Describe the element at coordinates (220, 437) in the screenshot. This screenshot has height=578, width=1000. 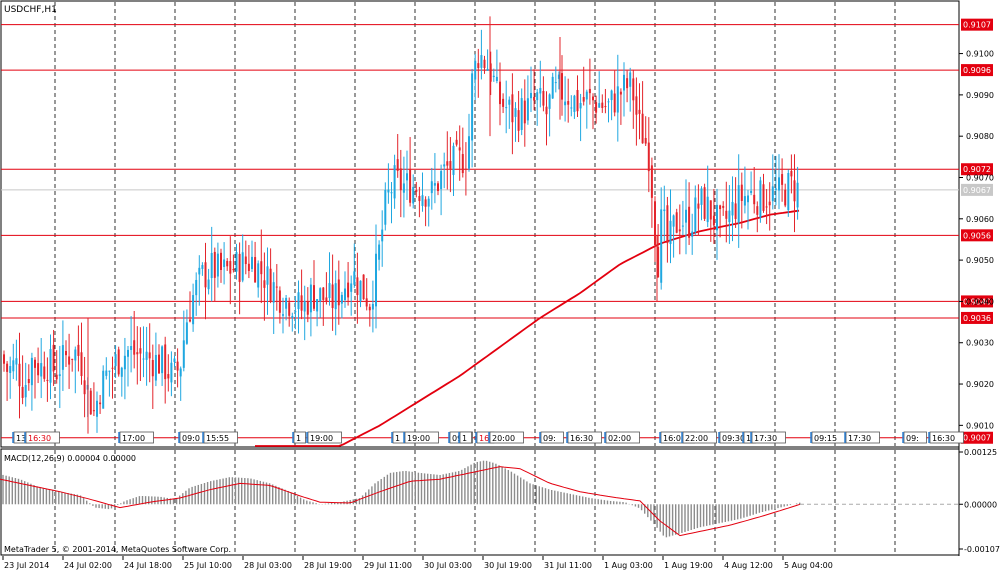
I see `event-flag: 15:55` at that location.